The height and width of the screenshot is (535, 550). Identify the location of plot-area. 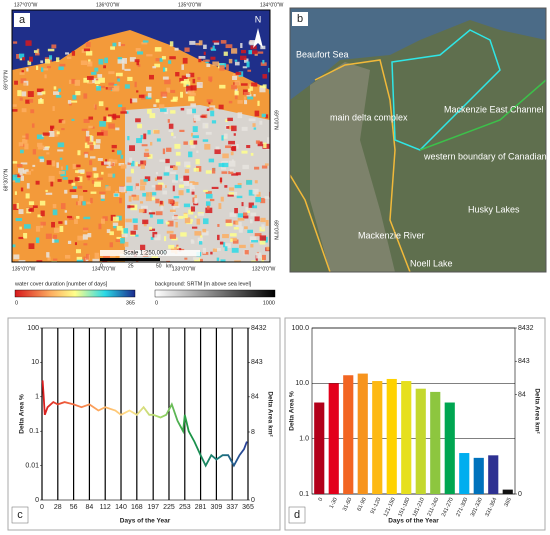
(413, 411).